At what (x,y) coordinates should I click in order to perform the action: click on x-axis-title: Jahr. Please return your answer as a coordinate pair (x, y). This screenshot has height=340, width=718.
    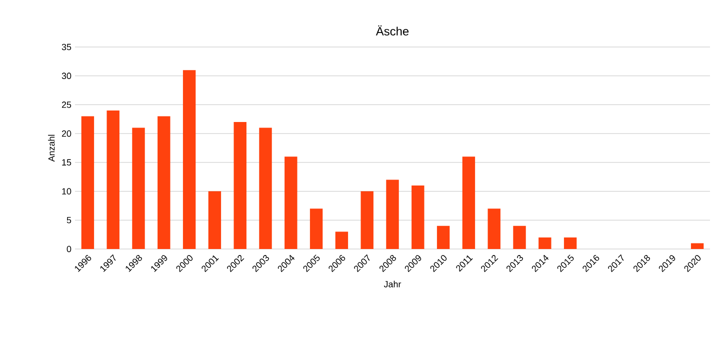
    Looking at the image, I should click on (393, 284).